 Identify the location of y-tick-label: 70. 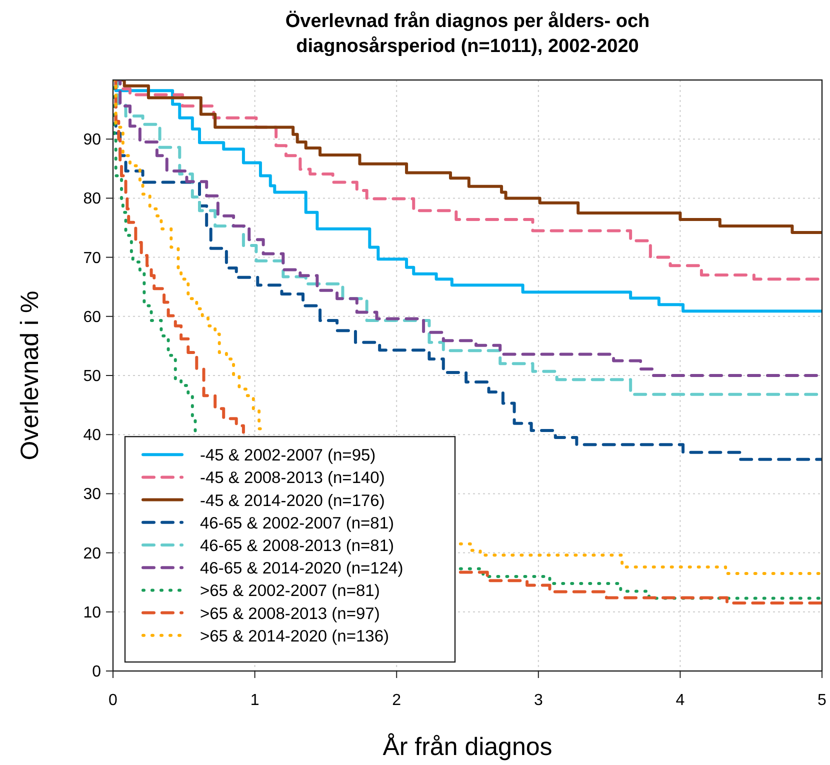
(92, 258).